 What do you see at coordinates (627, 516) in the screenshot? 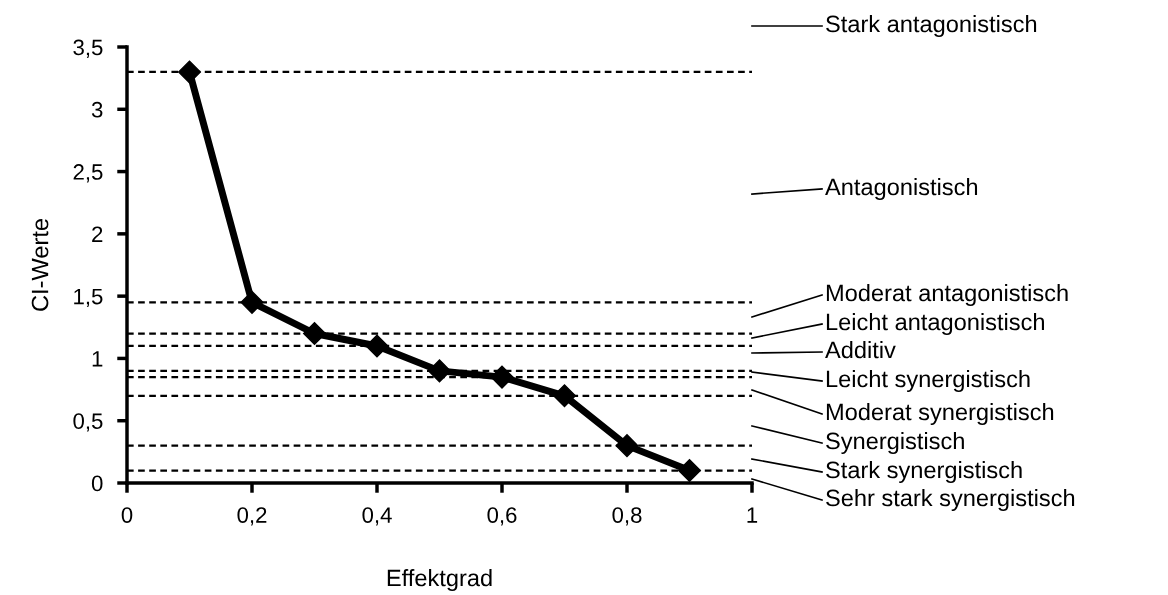
I see `x-tick-label: 0,8` at bounding box center [627, 516].